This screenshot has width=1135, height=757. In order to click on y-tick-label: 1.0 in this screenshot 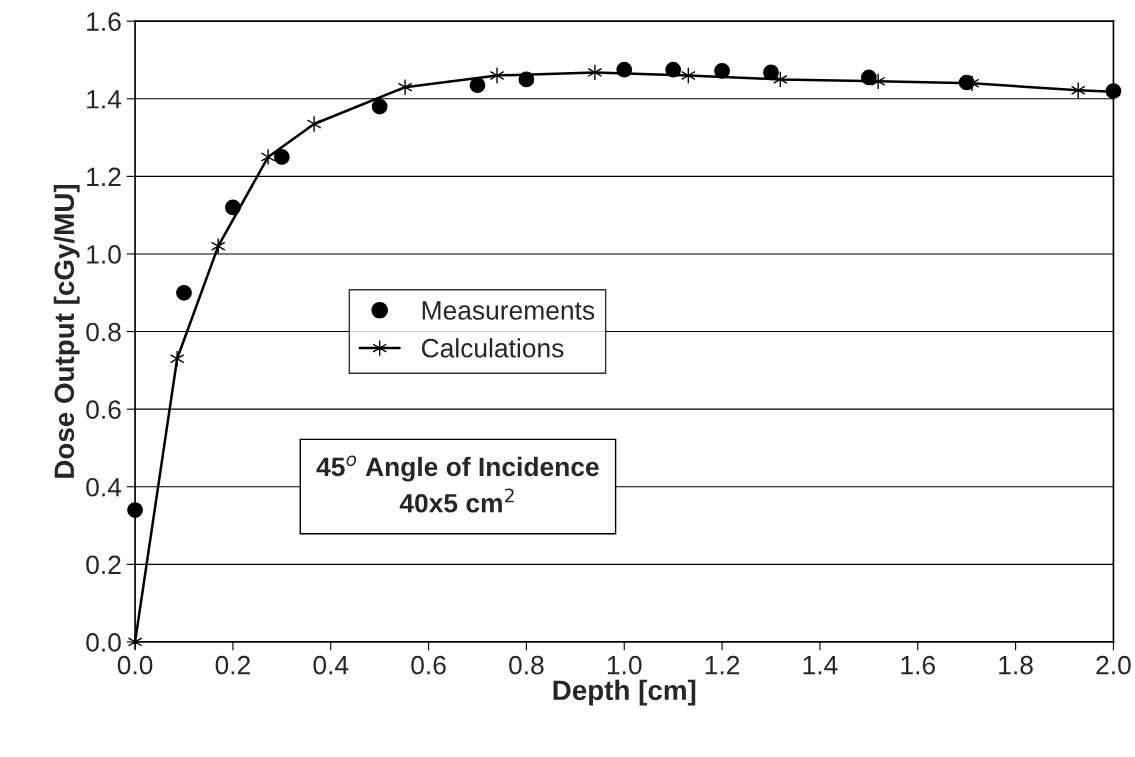, I will do `click(104, 254)`.